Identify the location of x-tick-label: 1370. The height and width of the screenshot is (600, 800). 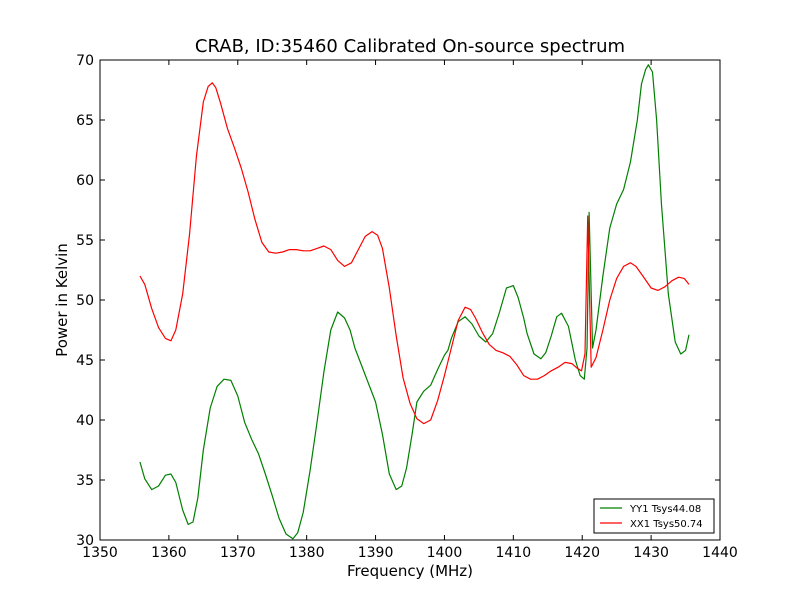
(238, 553).